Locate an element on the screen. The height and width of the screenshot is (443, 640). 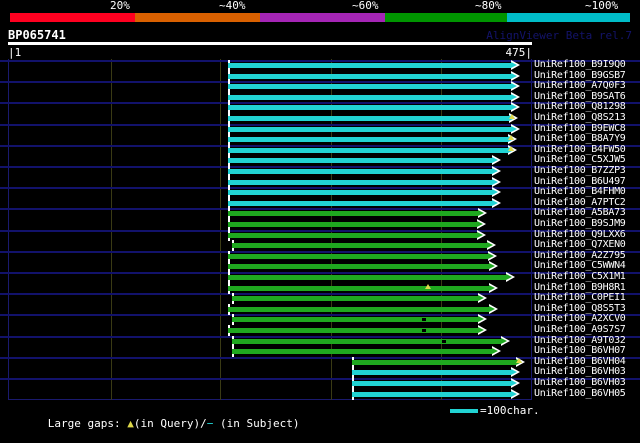
subject-label: UniRef100_C5WWN4 is located at coordinates (580, 266).